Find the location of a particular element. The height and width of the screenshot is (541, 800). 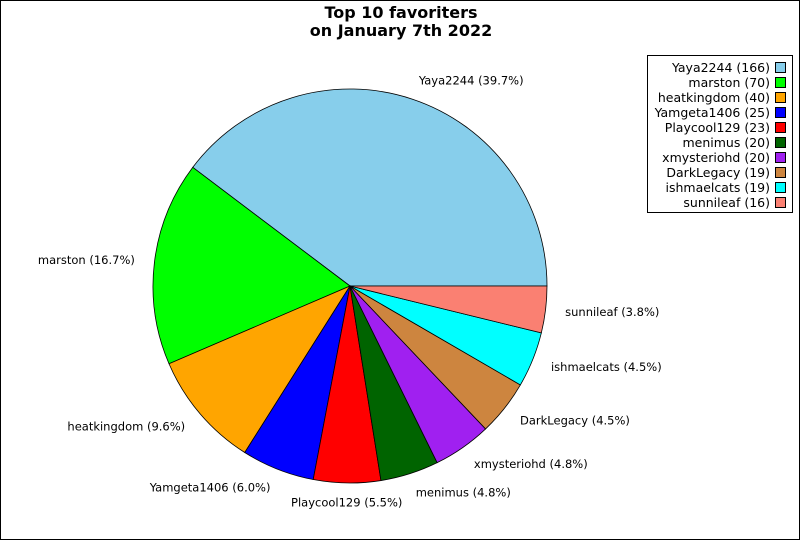

slice-label-ishmaelcats: ishmaelcats (4.5%) is located at coordinates (606, 367).